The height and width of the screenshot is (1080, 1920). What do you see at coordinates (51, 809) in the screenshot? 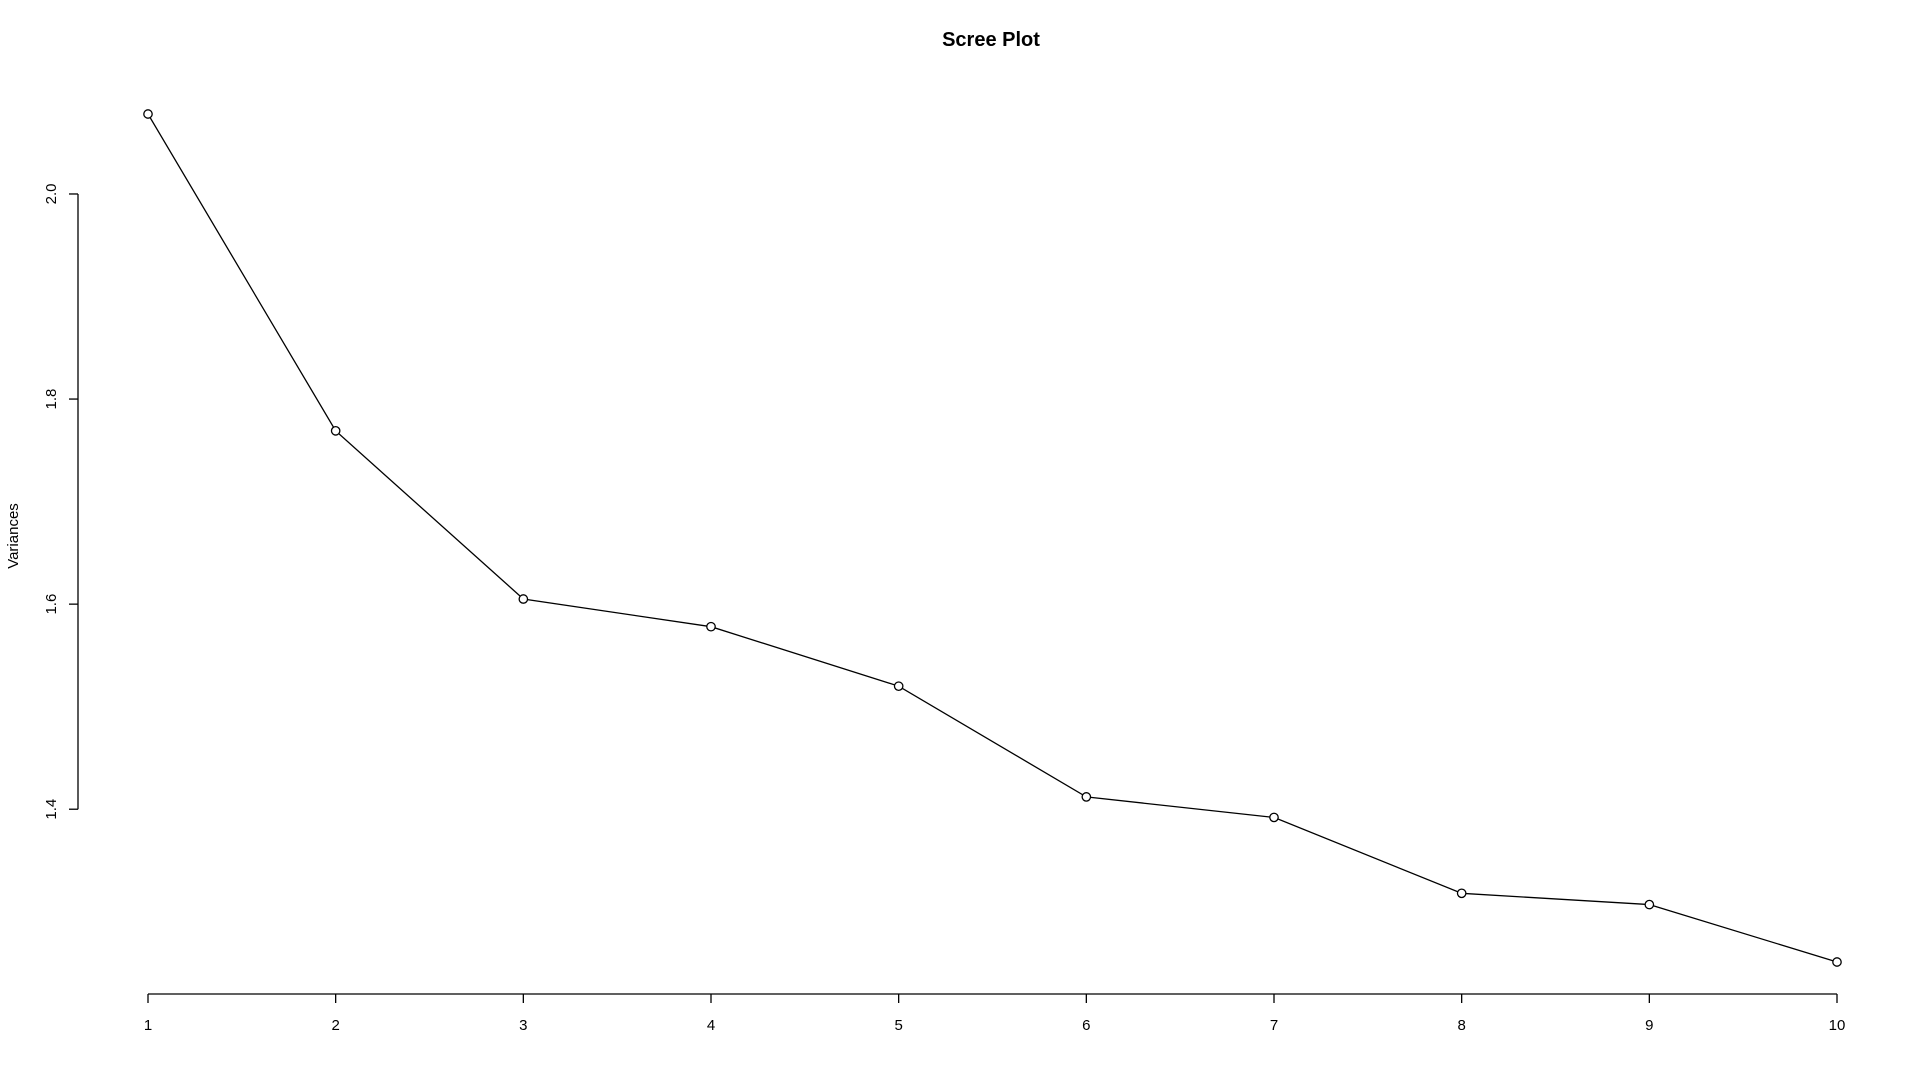
I see `y-tick-label: 1.4` at bounding box center [51, 809].